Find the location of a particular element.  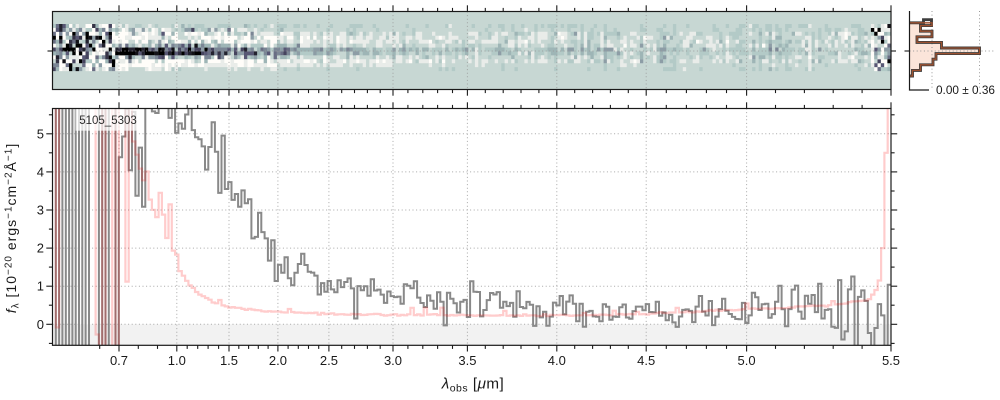

svg-text: 4.0 is located at coordinates (557, 360).